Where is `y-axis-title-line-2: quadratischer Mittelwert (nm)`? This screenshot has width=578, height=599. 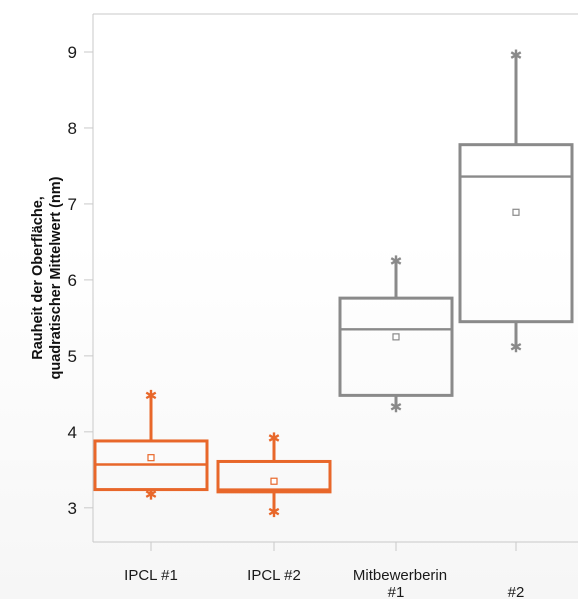 y-axis-title-line-2: quadratischer Mittelwert (nm) is located at coordinates (56, 277).